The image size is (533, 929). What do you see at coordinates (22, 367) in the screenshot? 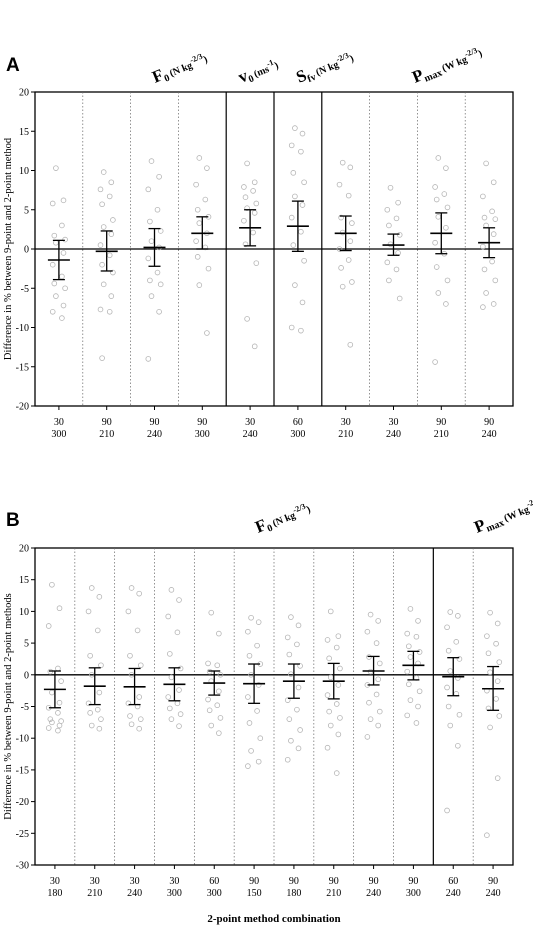
I see `y-tick-label: -15` at bounding box center [22, 367].